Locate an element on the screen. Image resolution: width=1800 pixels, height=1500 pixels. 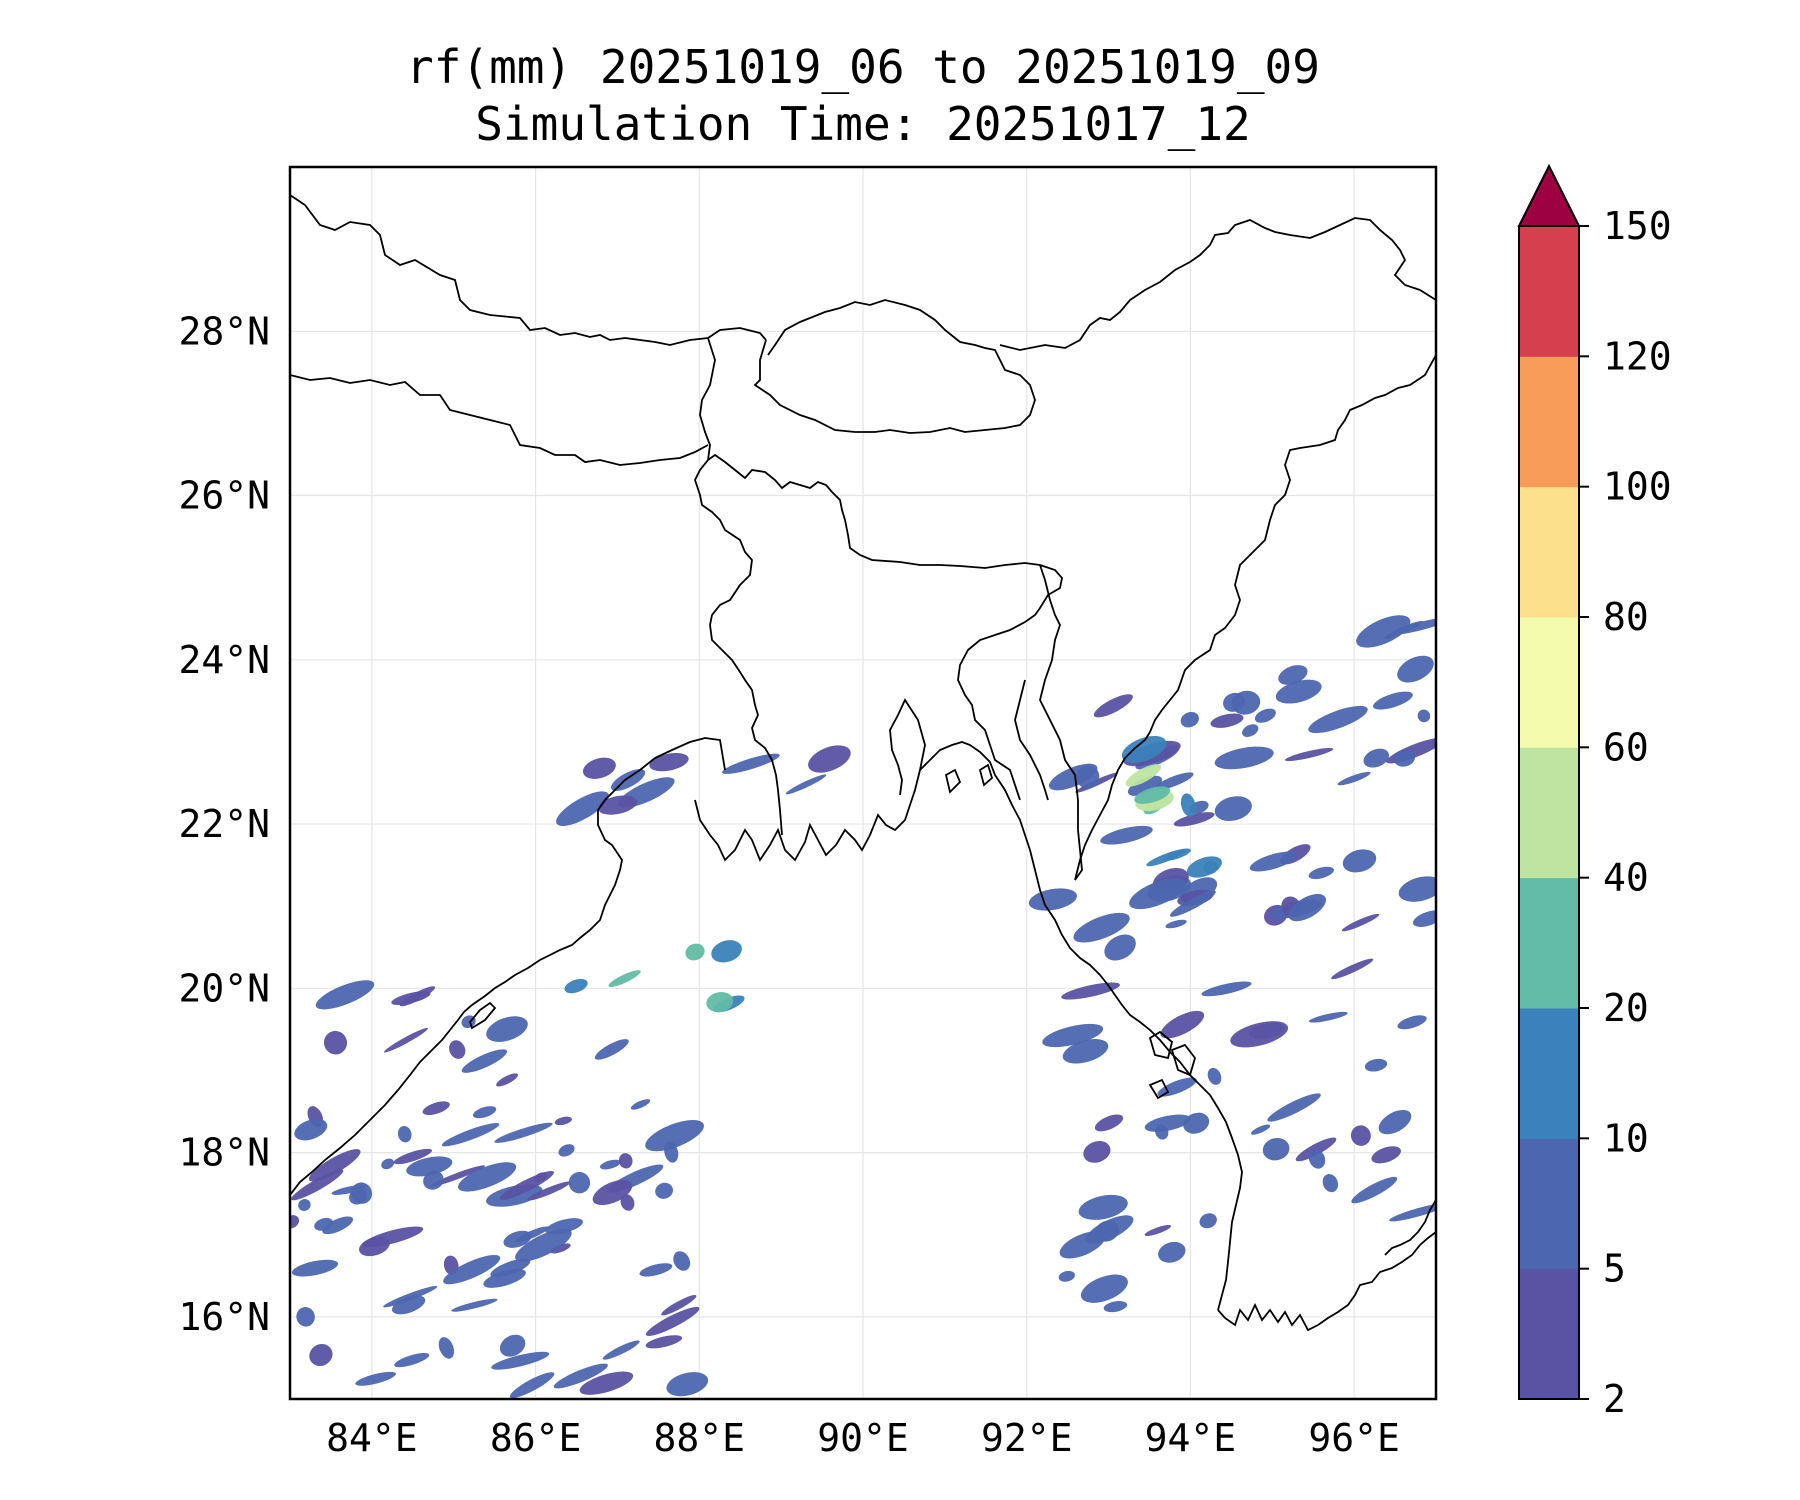
bhutan-border is located at coordinates (894, 366).